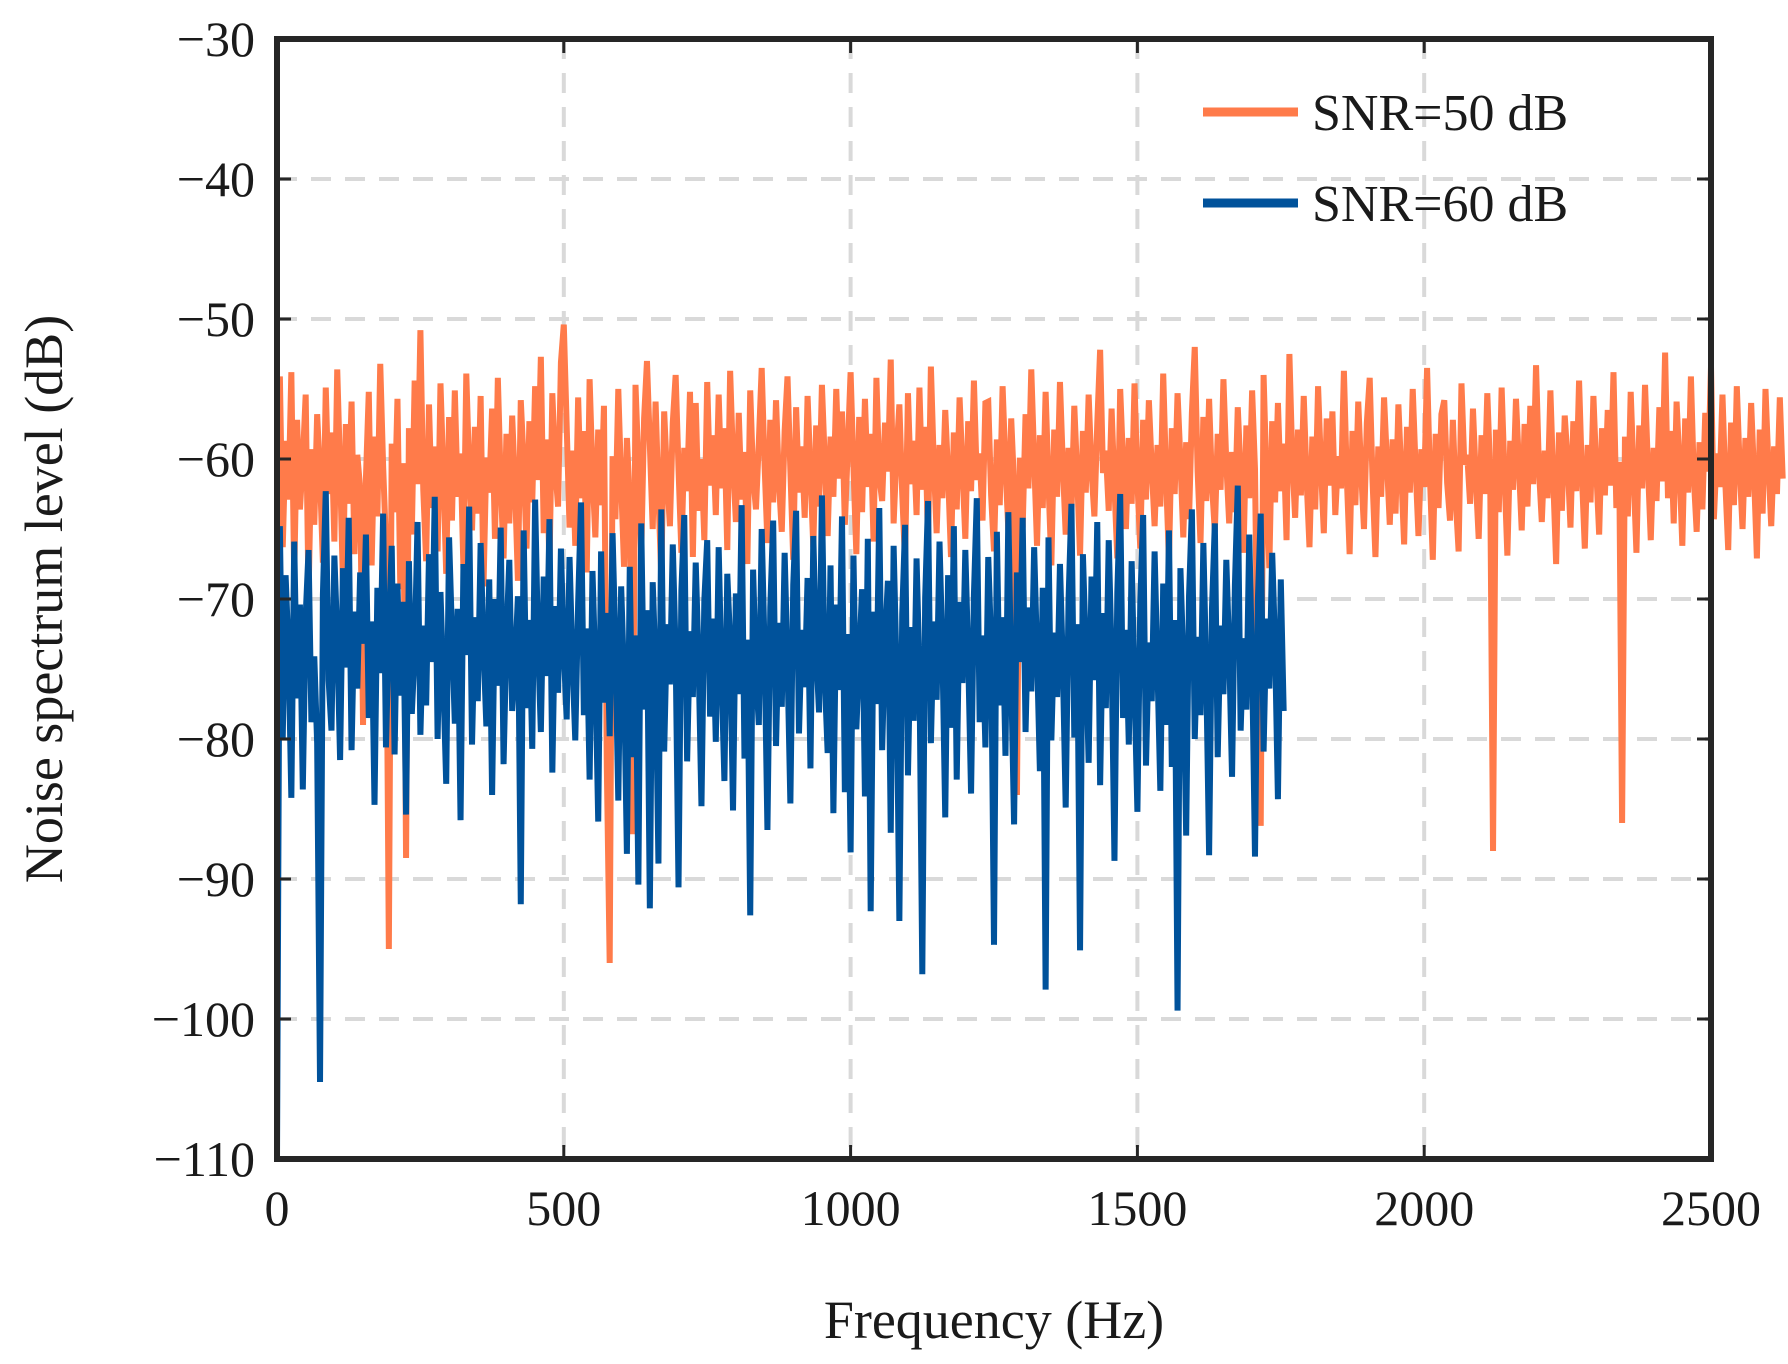 This screenshot has width=1788, height=1364. Describe the element at coordinates (1440, 113) in the screenshot. I see `legend-label-snr-50: SNR=50 dB` at that location.